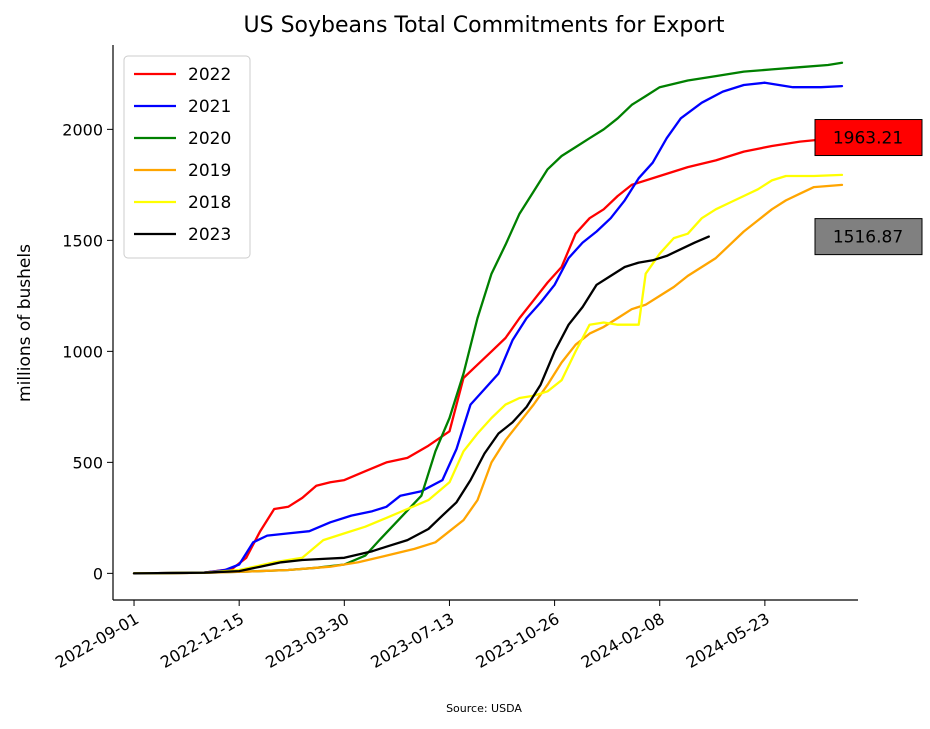  I want to click on callout-value: 1516.87, so click(868, 238).